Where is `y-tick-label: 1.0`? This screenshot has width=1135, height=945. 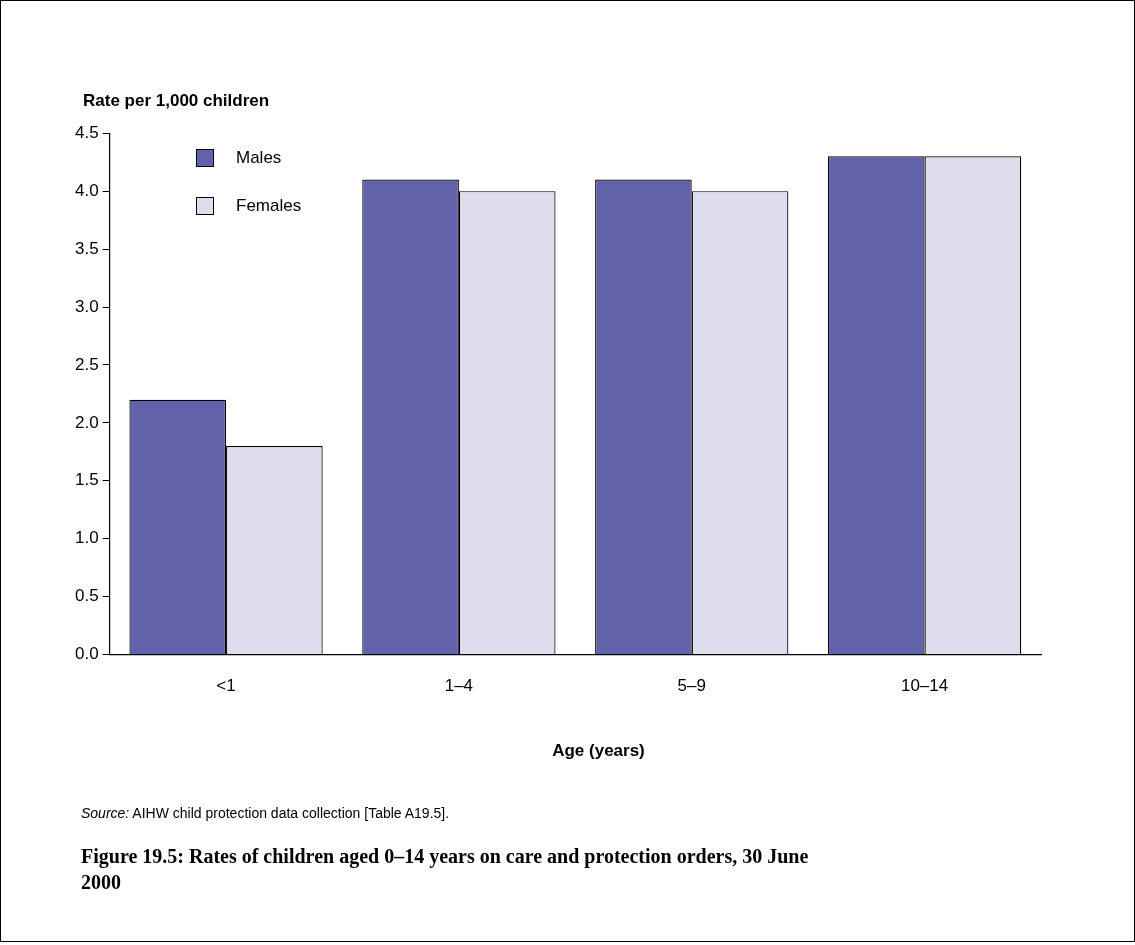
y-tick-label: 1.0 is located at coordinates (86, 538).